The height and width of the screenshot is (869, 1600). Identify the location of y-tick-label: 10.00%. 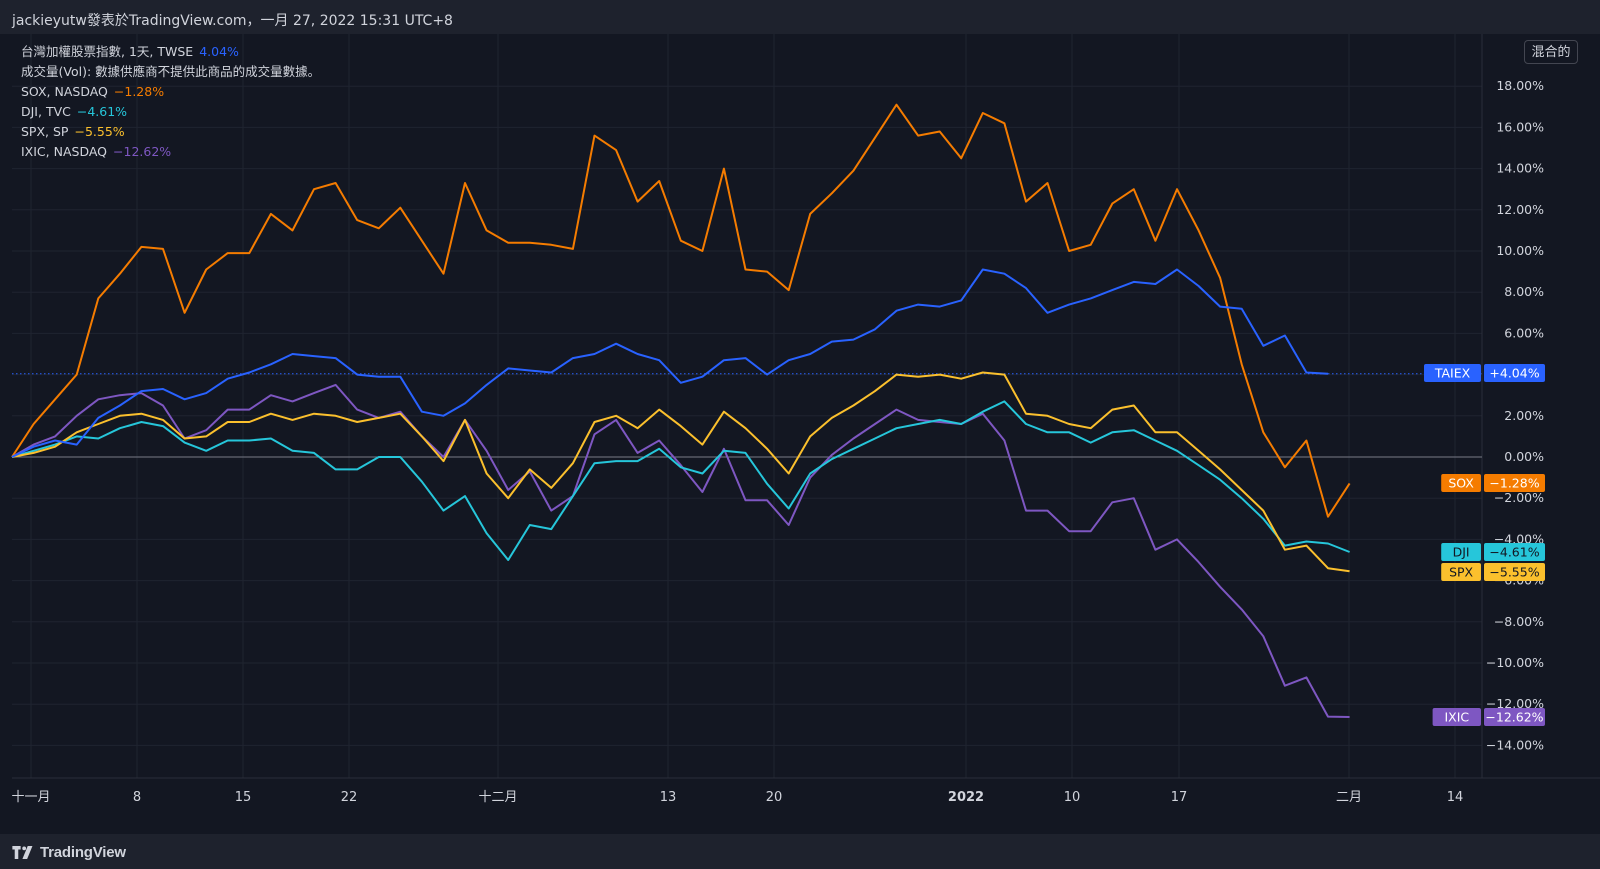
(1520, 250).